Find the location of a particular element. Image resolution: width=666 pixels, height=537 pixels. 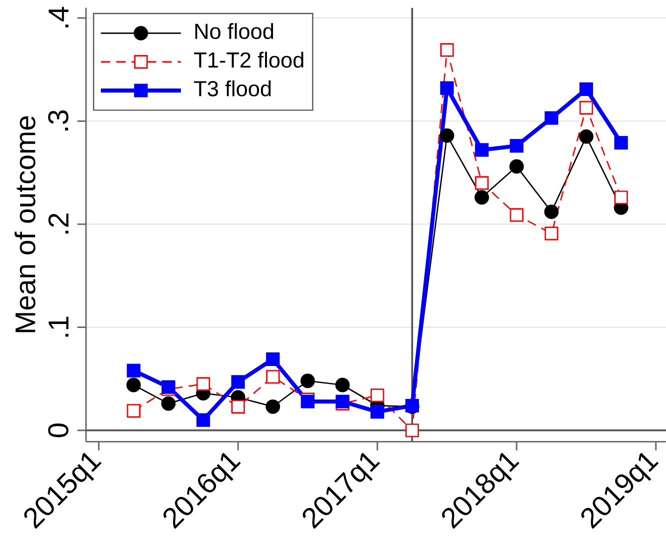

y-tick-label: .4 is located at coordinates (58, 17).